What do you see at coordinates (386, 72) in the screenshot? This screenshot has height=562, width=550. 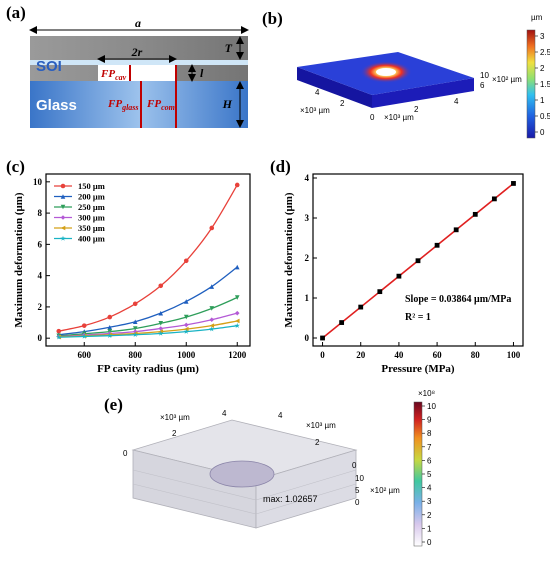 I see `deformation-center` at bounding box center [386, 72].